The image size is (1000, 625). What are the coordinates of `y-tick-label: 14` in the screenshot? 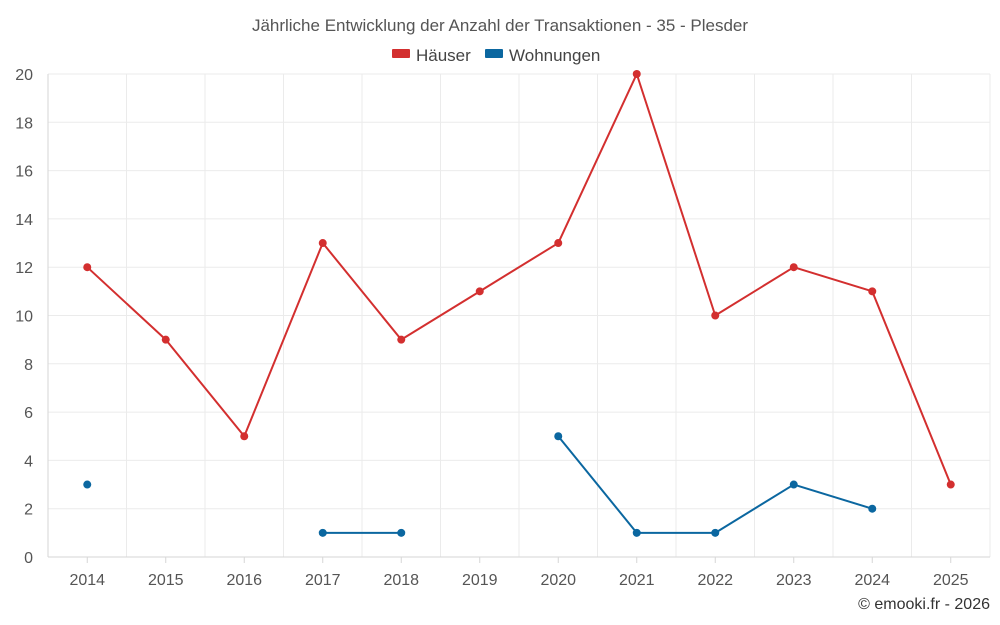 It's located at (24, 220).